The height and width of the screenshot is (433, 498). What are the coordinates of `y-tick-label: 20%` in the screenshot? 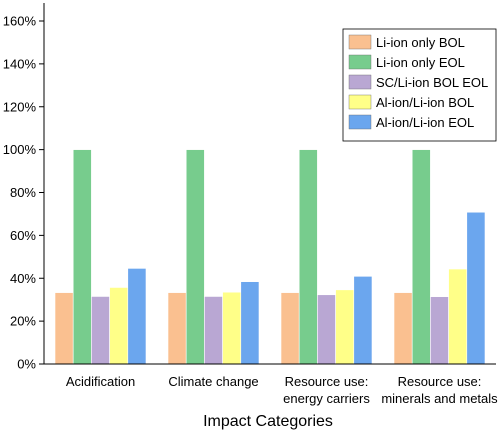 It's located at (23, 321).